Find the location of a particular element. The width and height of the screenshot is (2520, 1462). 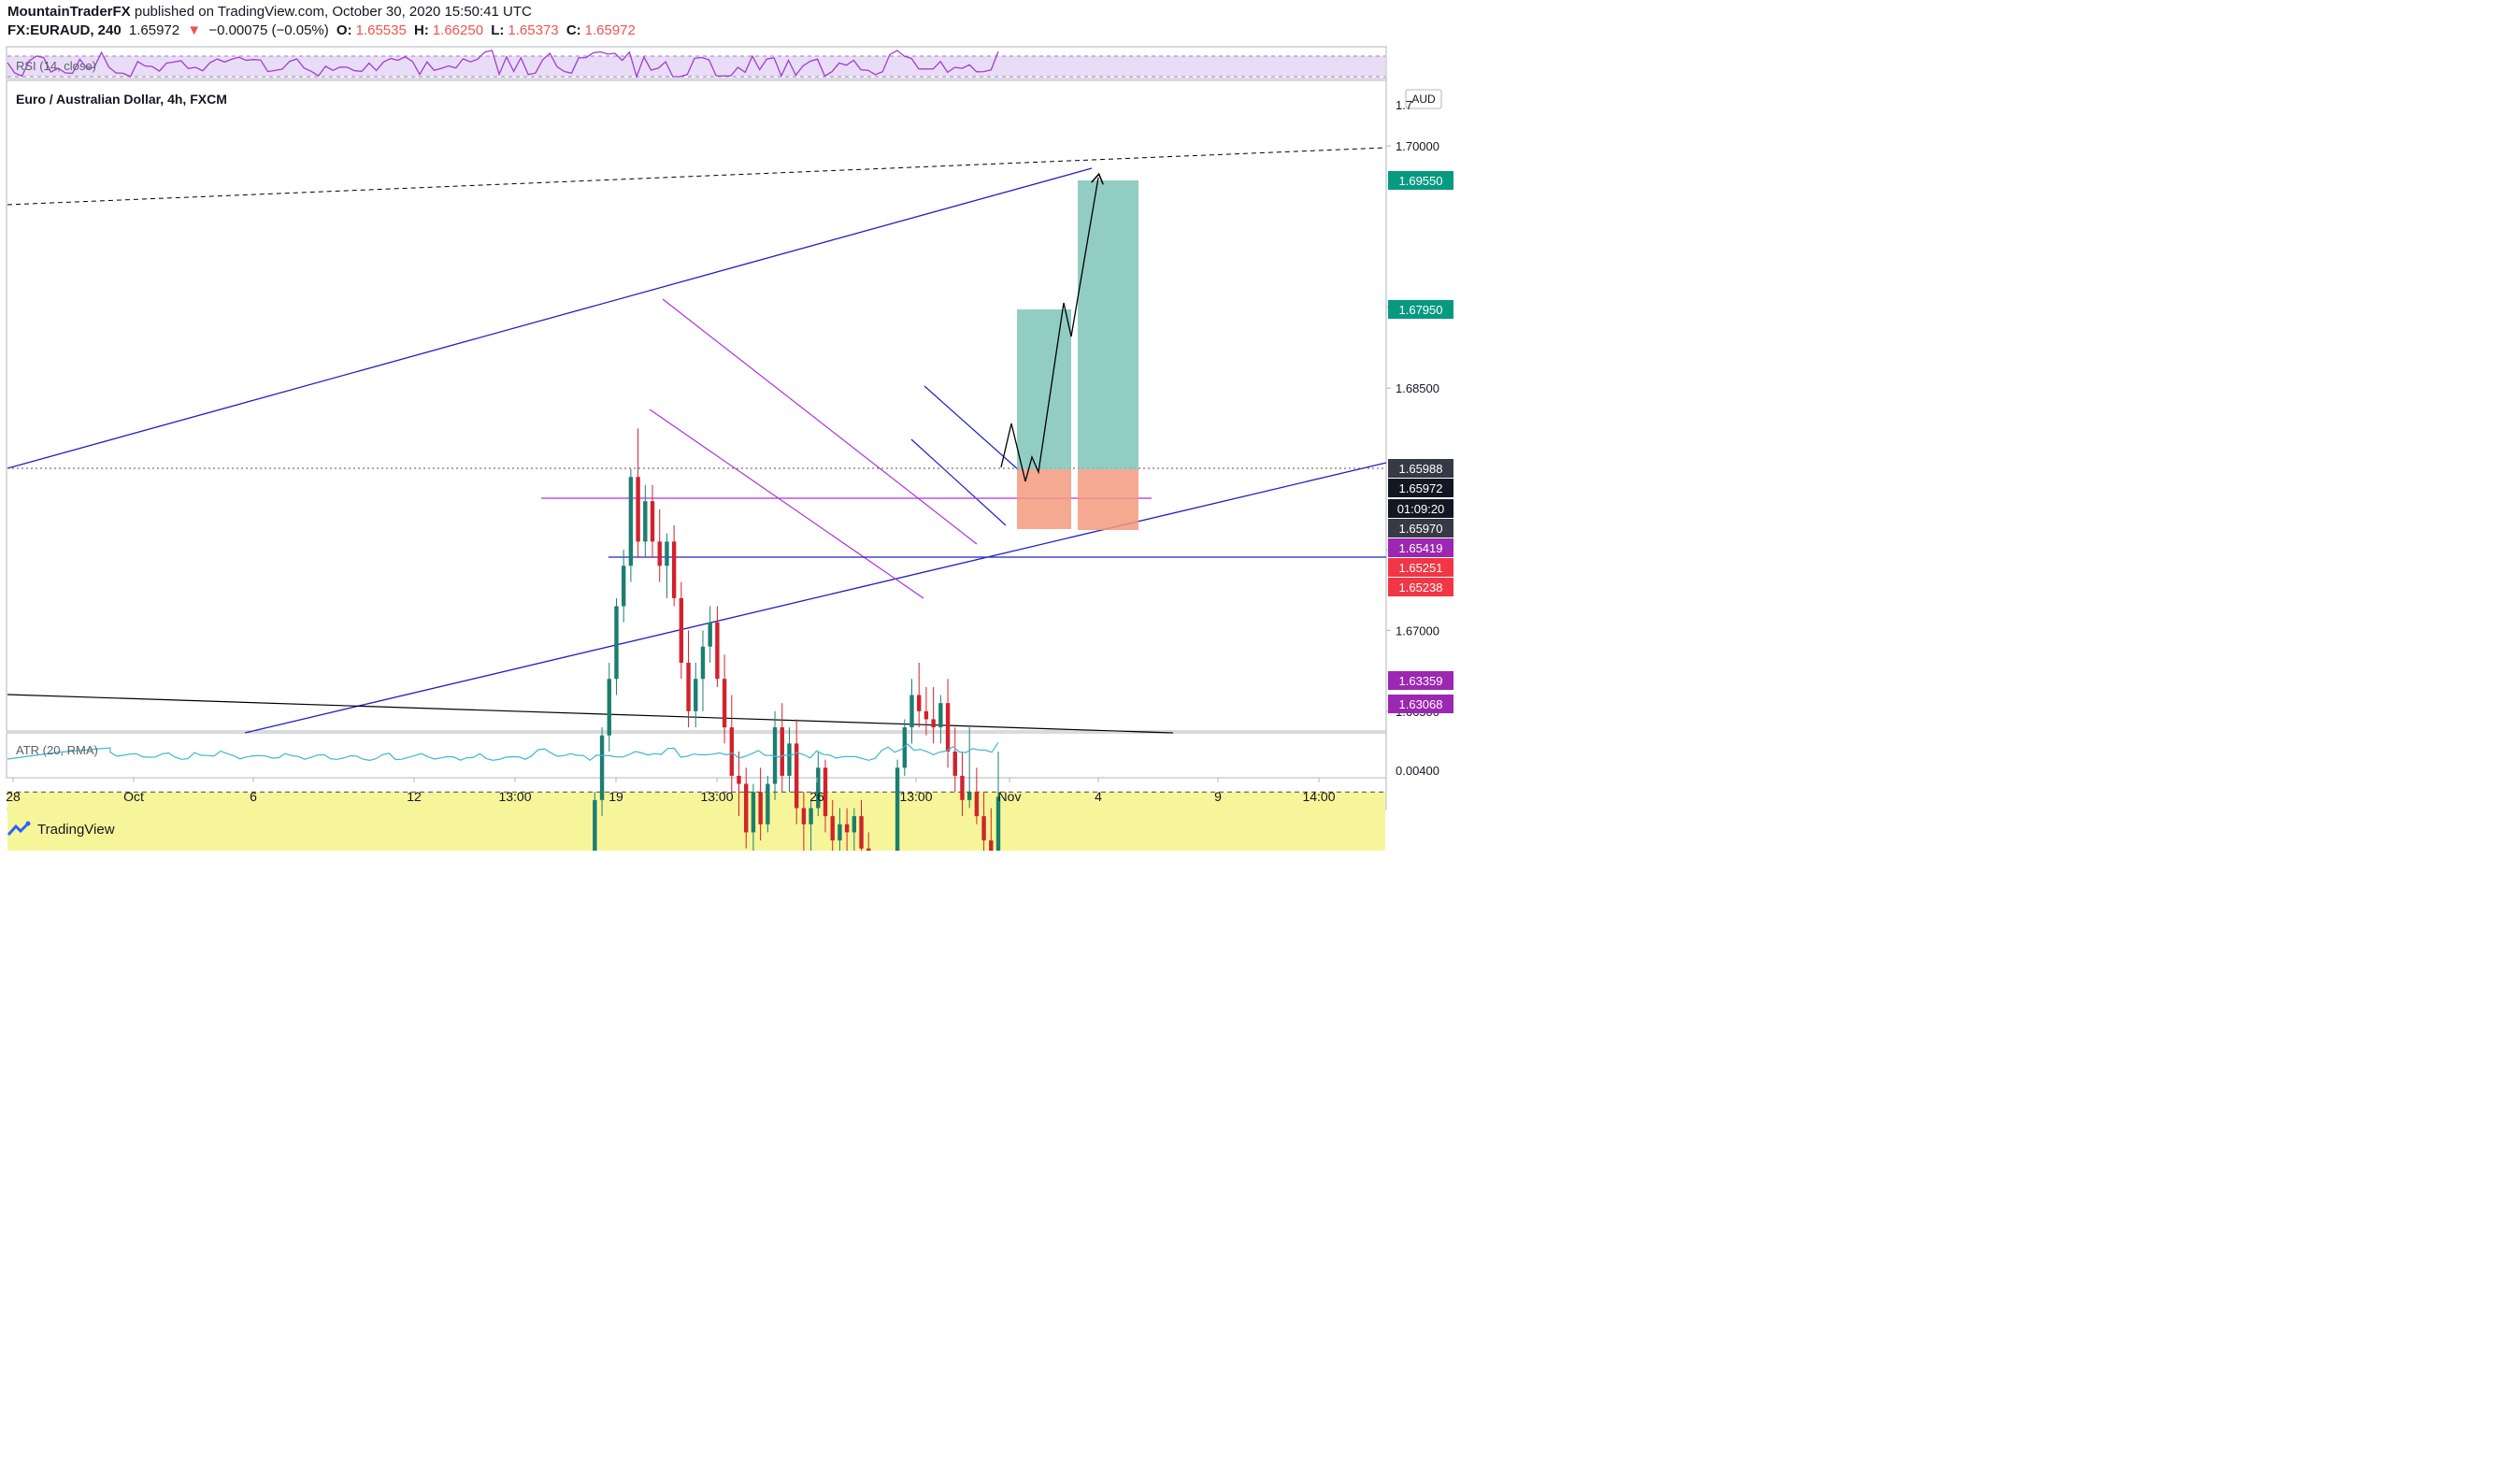

price-label-text: 01:09:20 is located at coordinates (1421, 509).